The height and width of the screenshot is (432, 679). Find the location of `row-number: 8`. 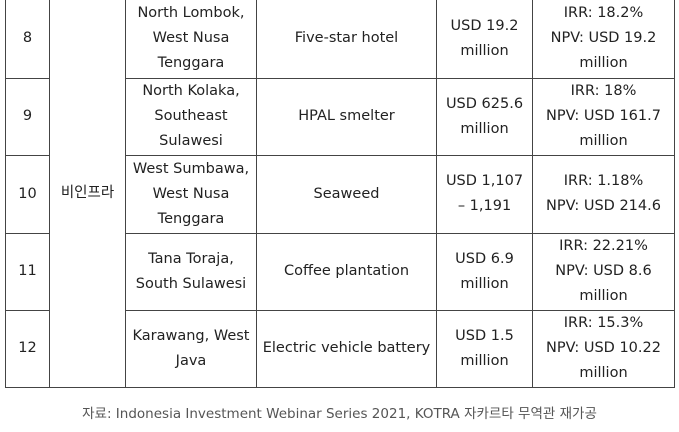

row-number: 8 is located at coordinates (27, 39).